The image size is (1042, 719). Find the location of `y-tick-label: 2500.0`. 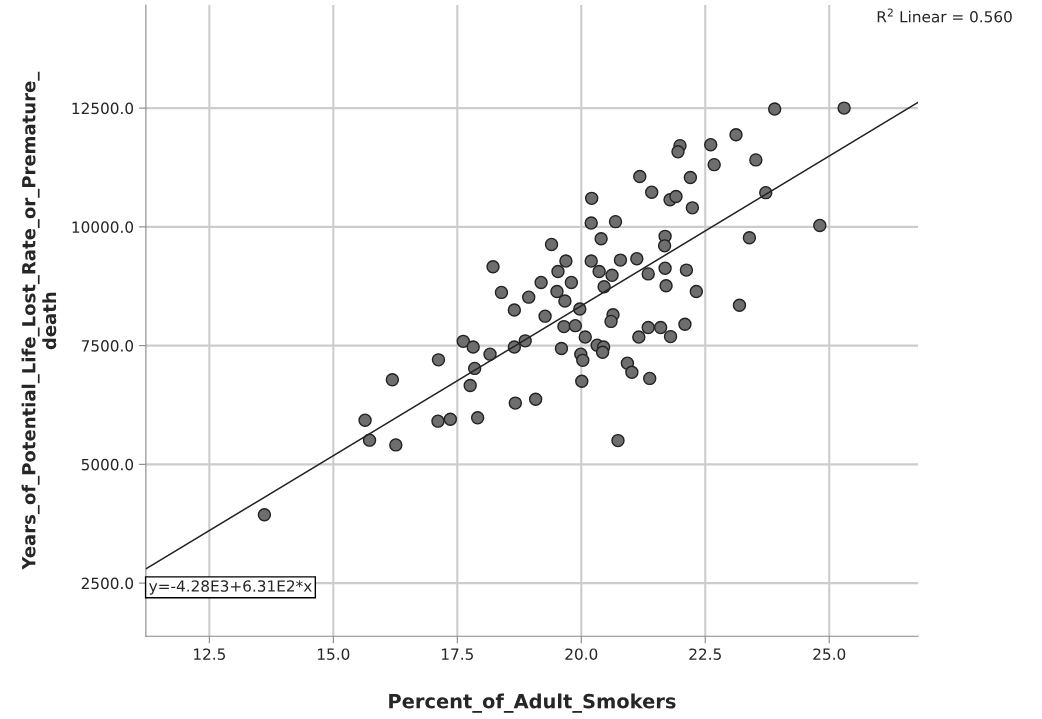

y-tick-label: 2500.0 is located at coordinates (107, 583).